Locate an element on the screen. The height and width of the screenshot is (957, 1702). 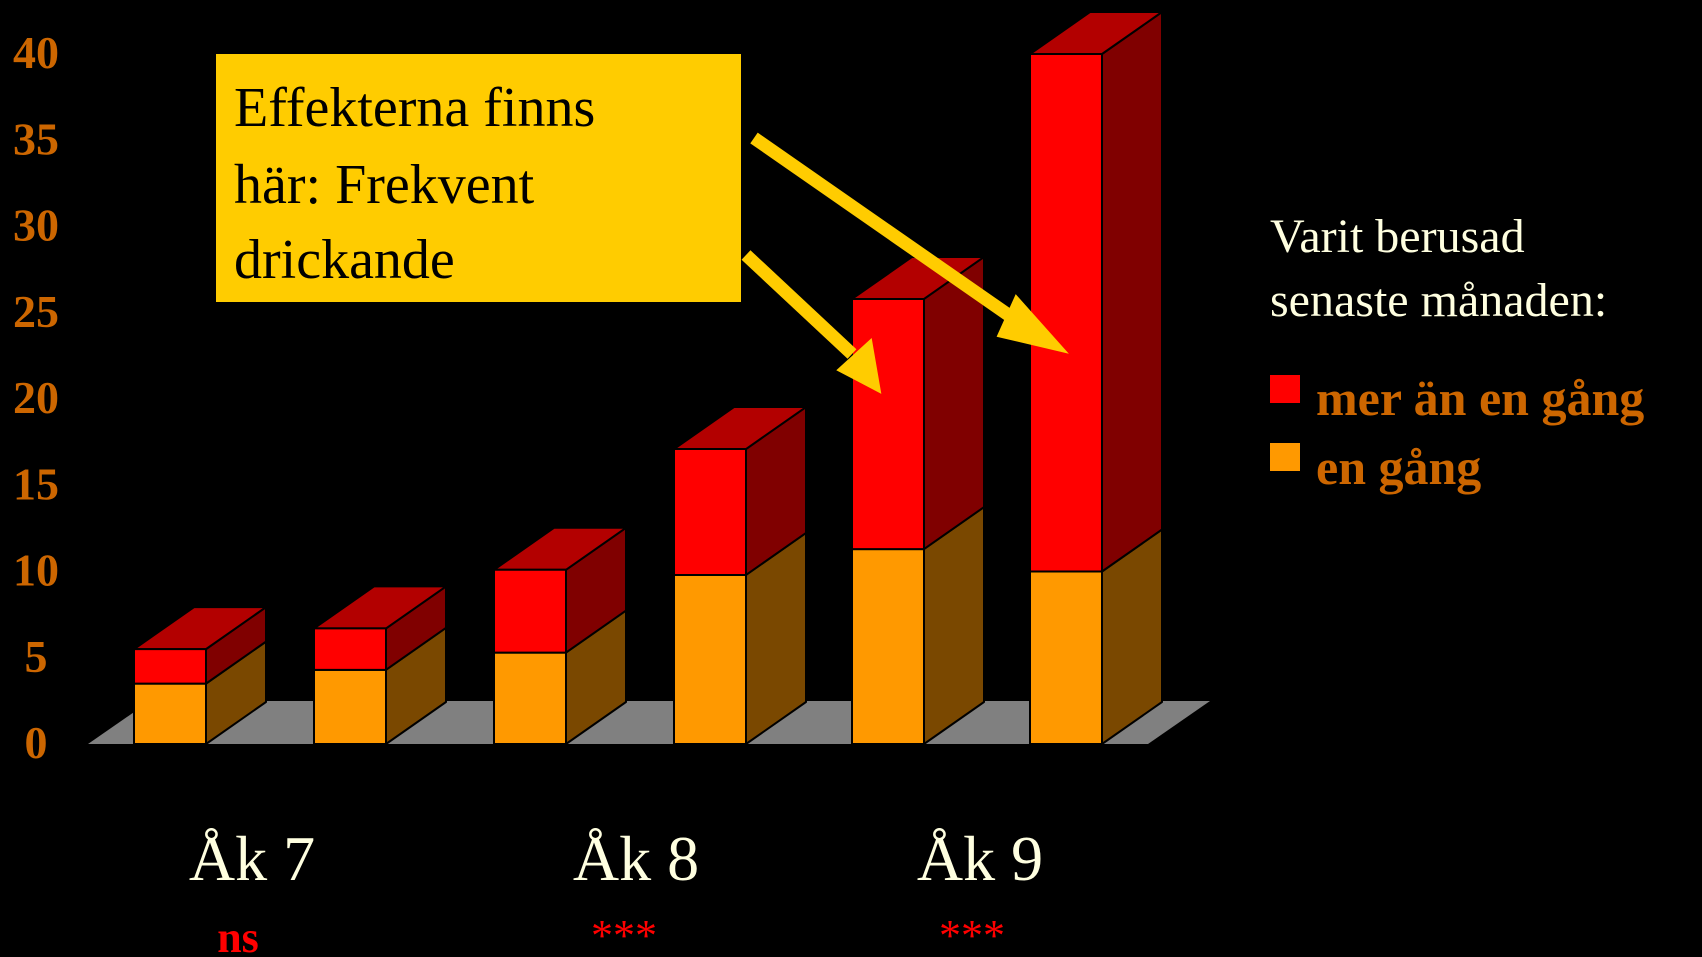
legend-title-line-1: Varit berusad is located at coordinates (1397, 236).